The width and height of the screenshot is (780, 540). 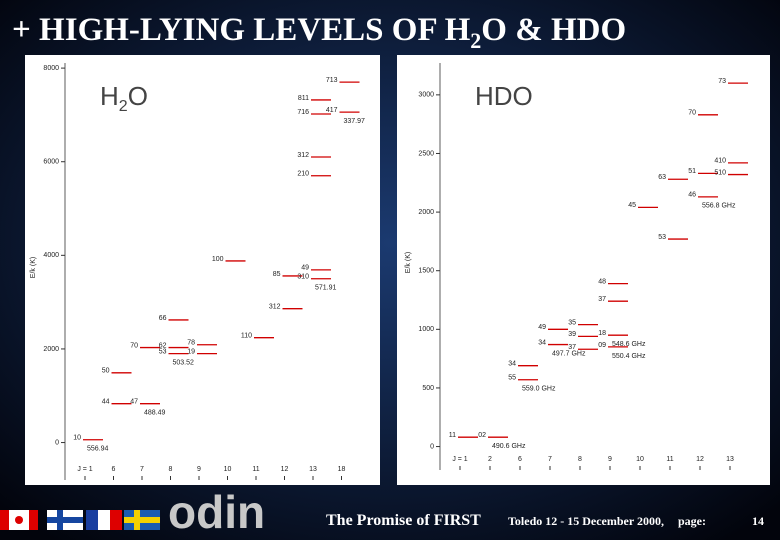 I want to click on transition-label: 488.49, so click(x=155, y=413).